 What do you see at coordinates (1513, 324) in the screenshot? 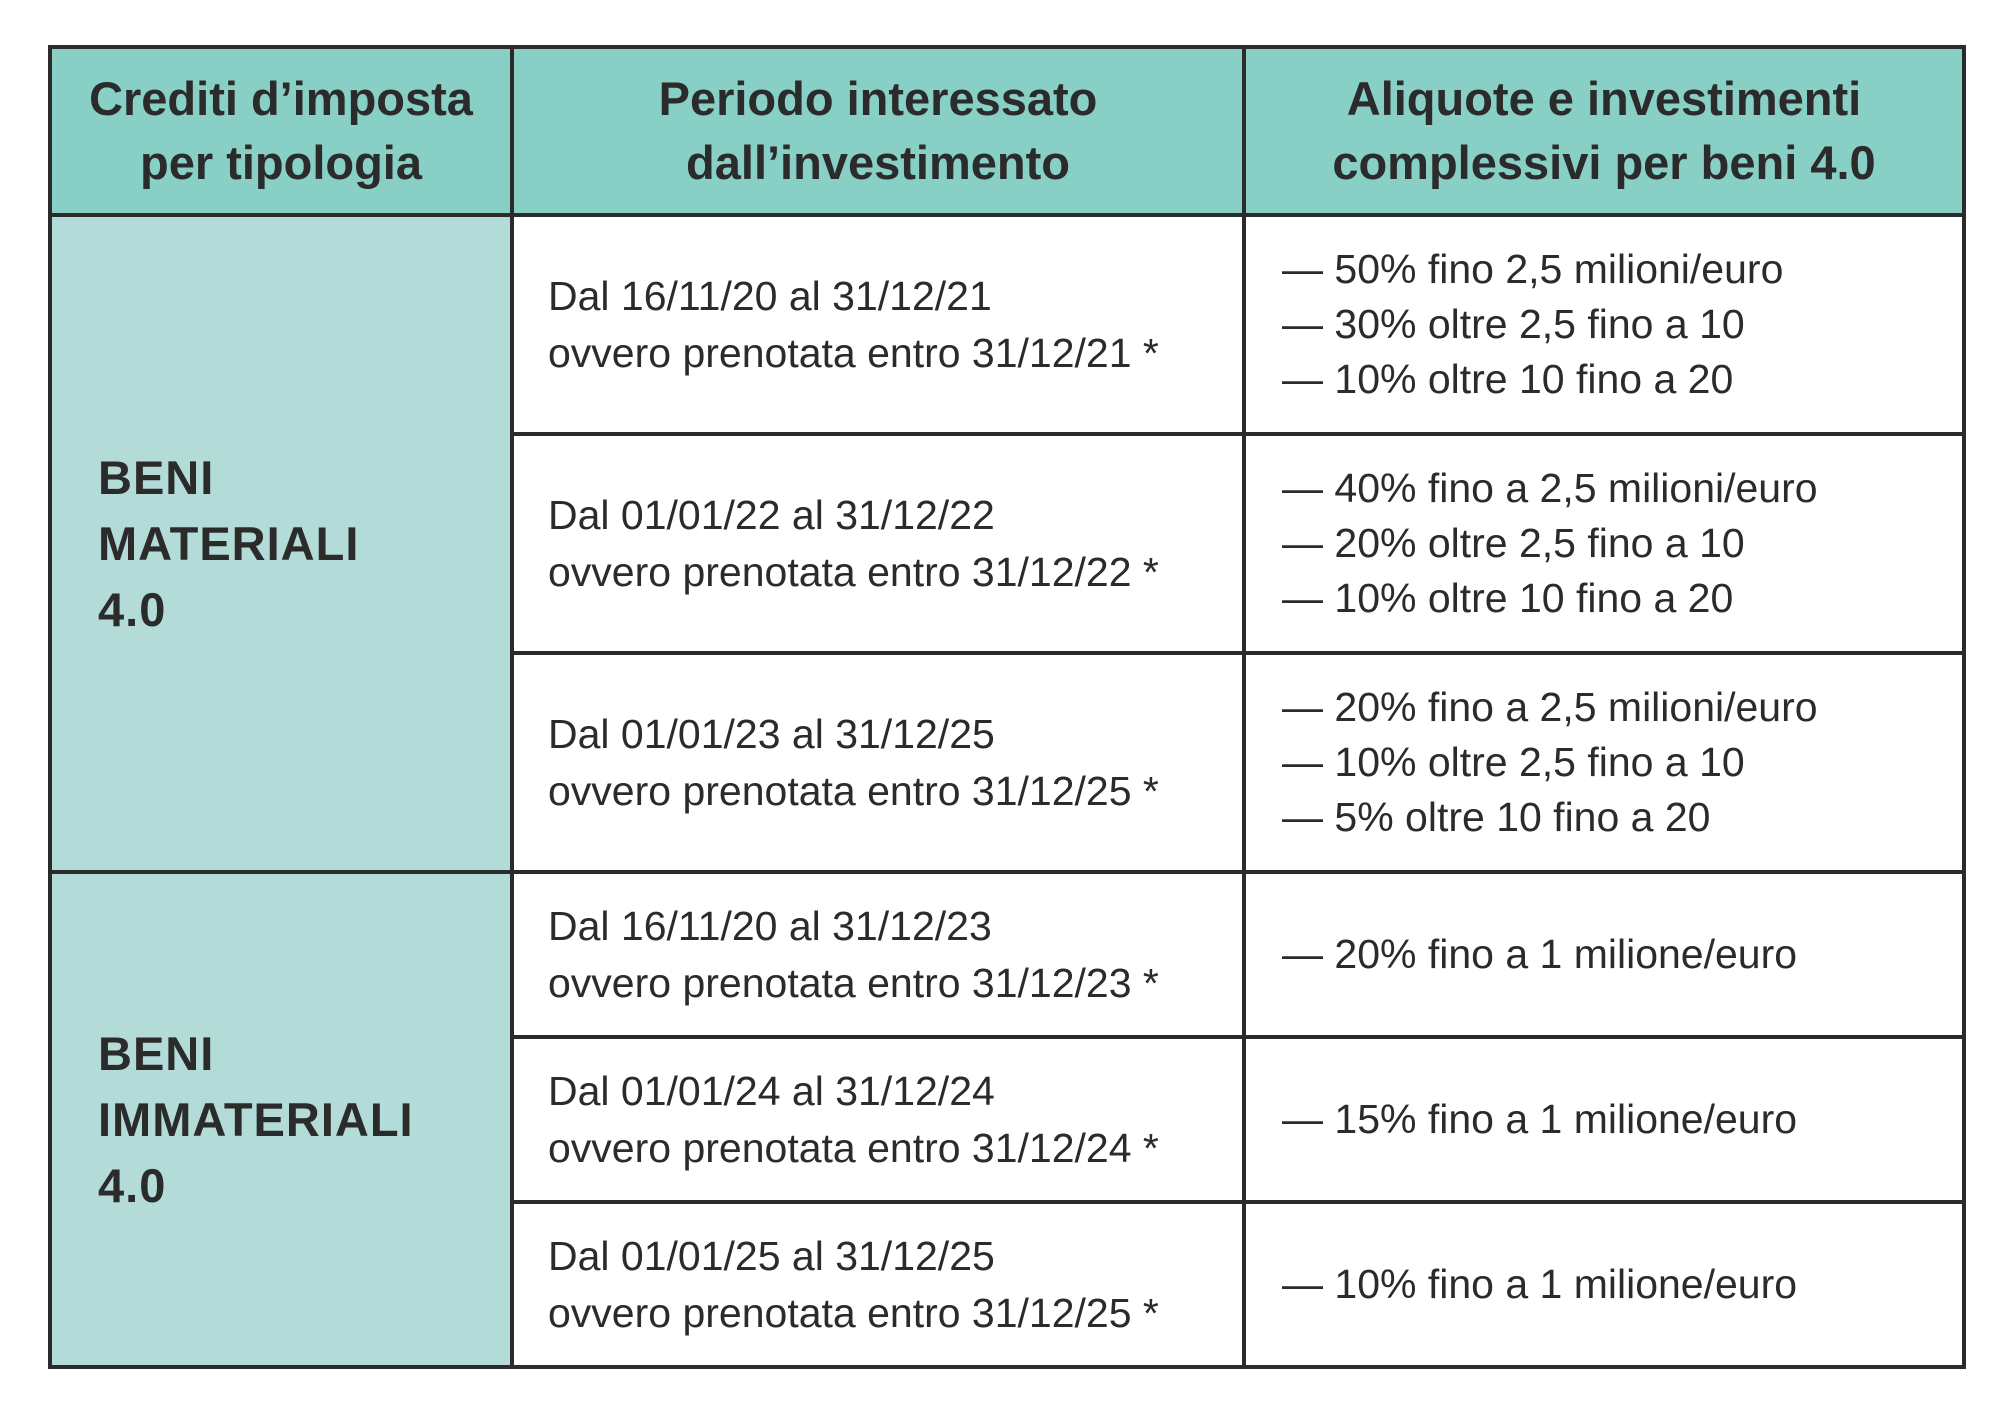
I see `rate-line: — 30% oltre 2,5 fino a 10` at bounding box center [1513, 324].